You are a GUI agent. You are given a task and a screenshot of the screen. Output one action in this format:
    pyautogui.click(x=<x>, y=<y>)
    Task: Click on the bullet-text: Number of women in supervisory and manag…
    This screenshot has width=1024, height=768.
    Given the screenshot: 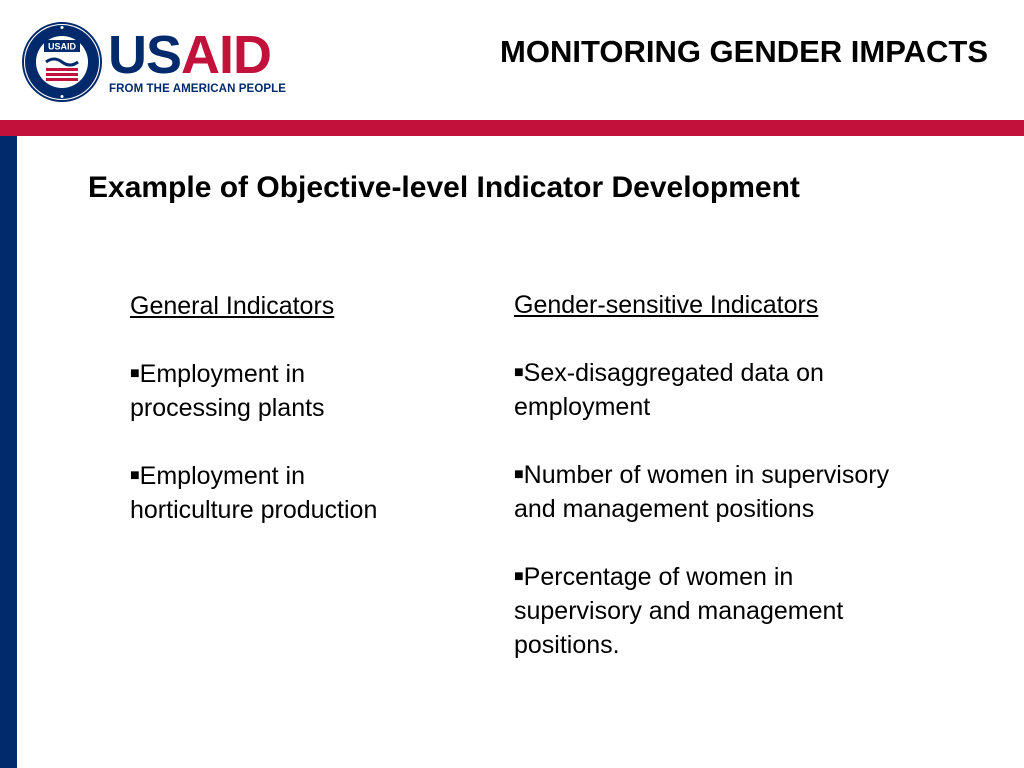 What is the action you would take?
    pyautogui.click(x=702, y=492)
    